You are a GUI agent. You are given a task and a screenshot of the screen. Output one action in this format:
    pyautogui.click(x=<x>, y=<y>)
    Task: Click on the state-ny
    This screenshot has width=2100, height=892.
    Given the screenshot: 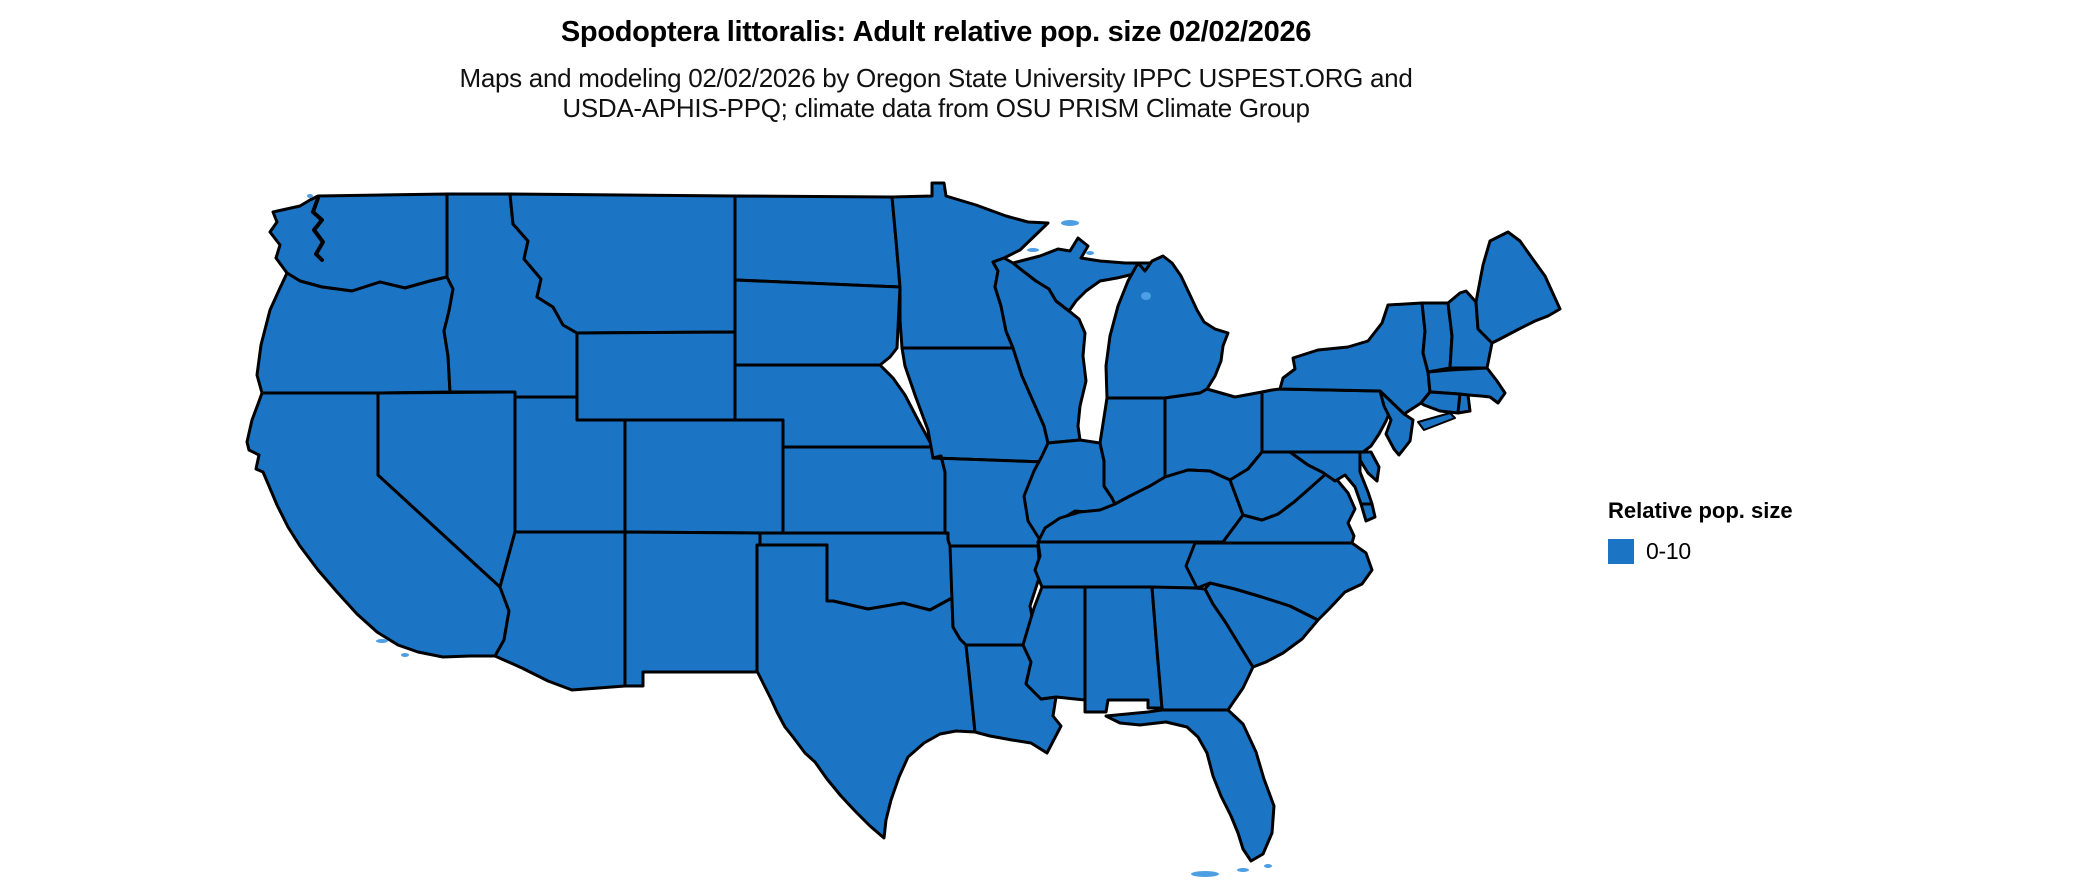 What is the action you would take?
    pyautogui.click(x=1355, y=358)
    